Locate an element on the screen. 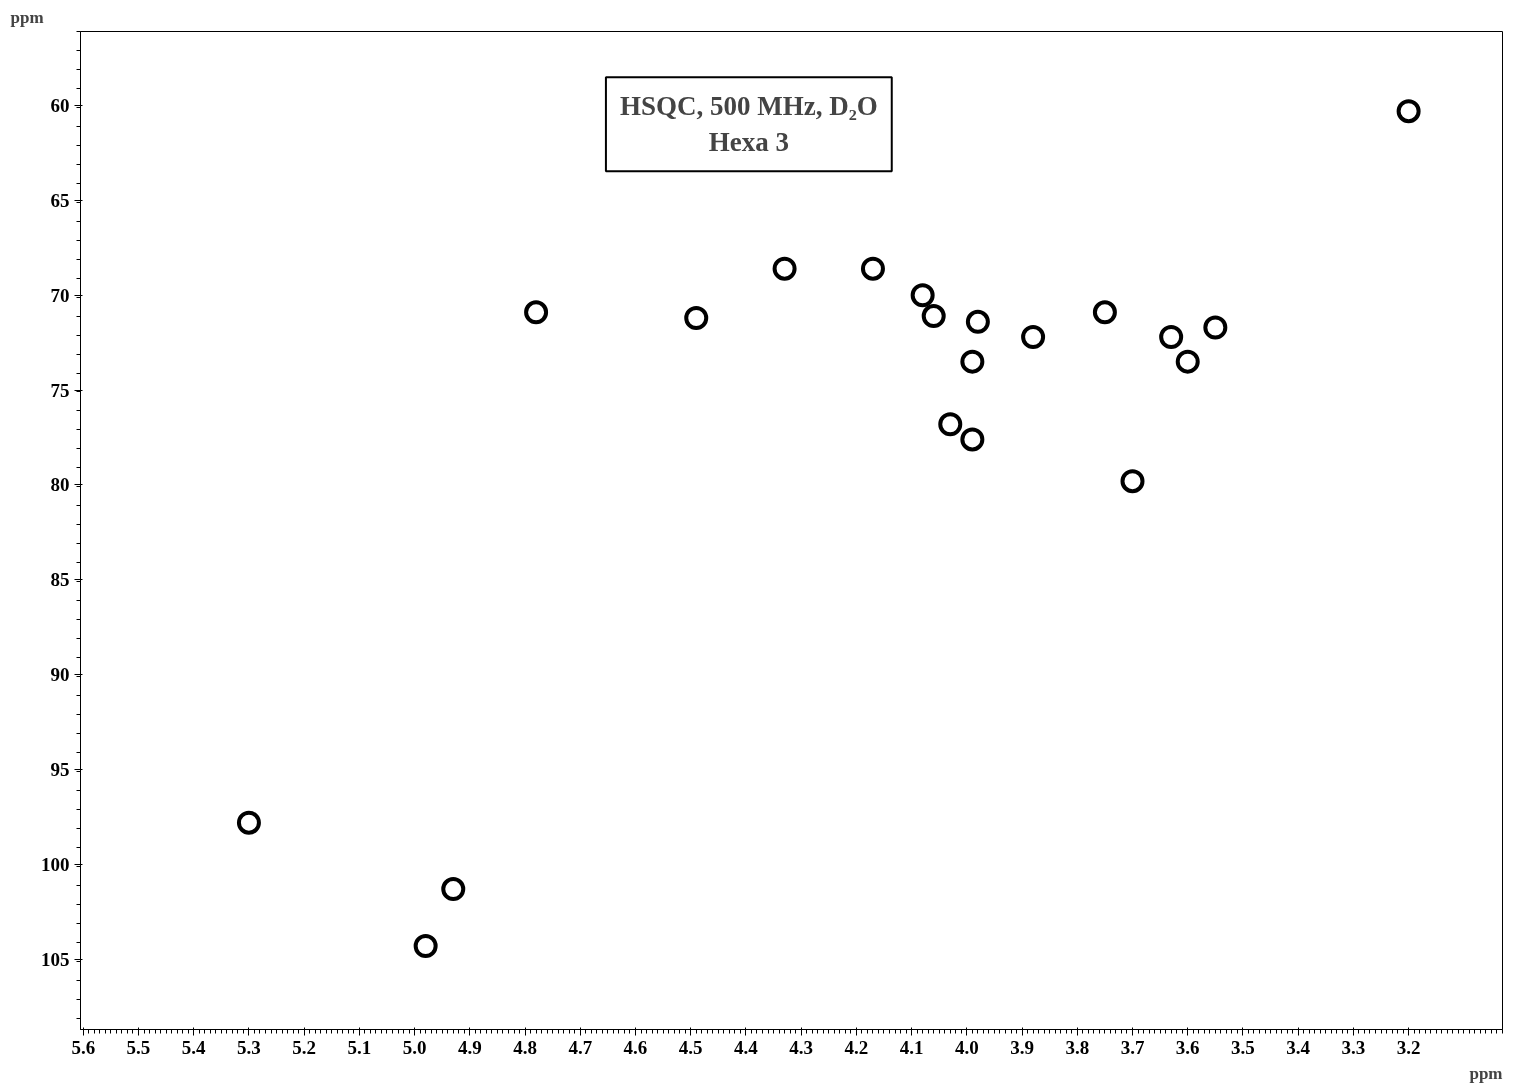 The height and width of the screenshot is (1087, 1532). y-tick-label: 75 is located at coordinates (60, 390).